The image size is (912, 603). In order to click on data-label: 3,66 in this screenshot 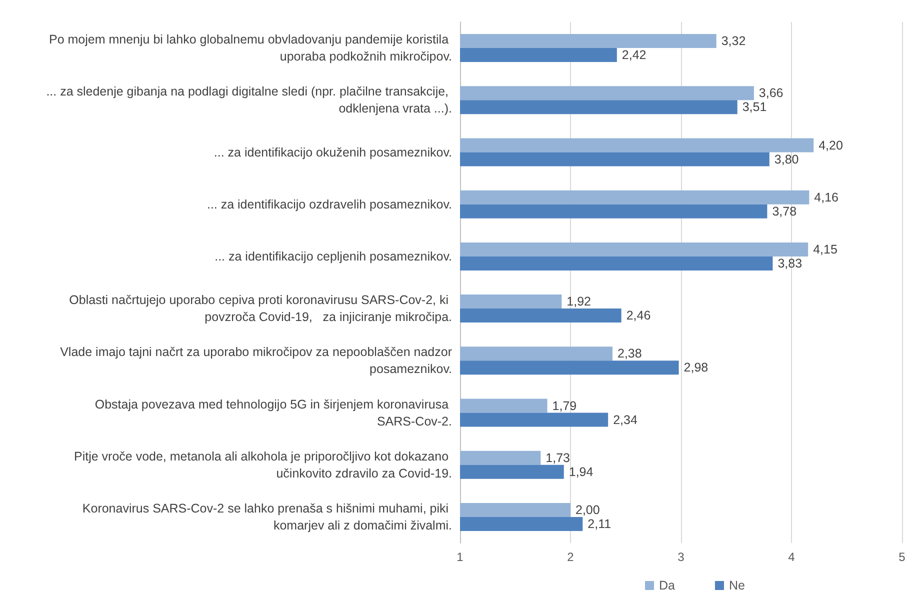, I will do `click(771, 93)`.